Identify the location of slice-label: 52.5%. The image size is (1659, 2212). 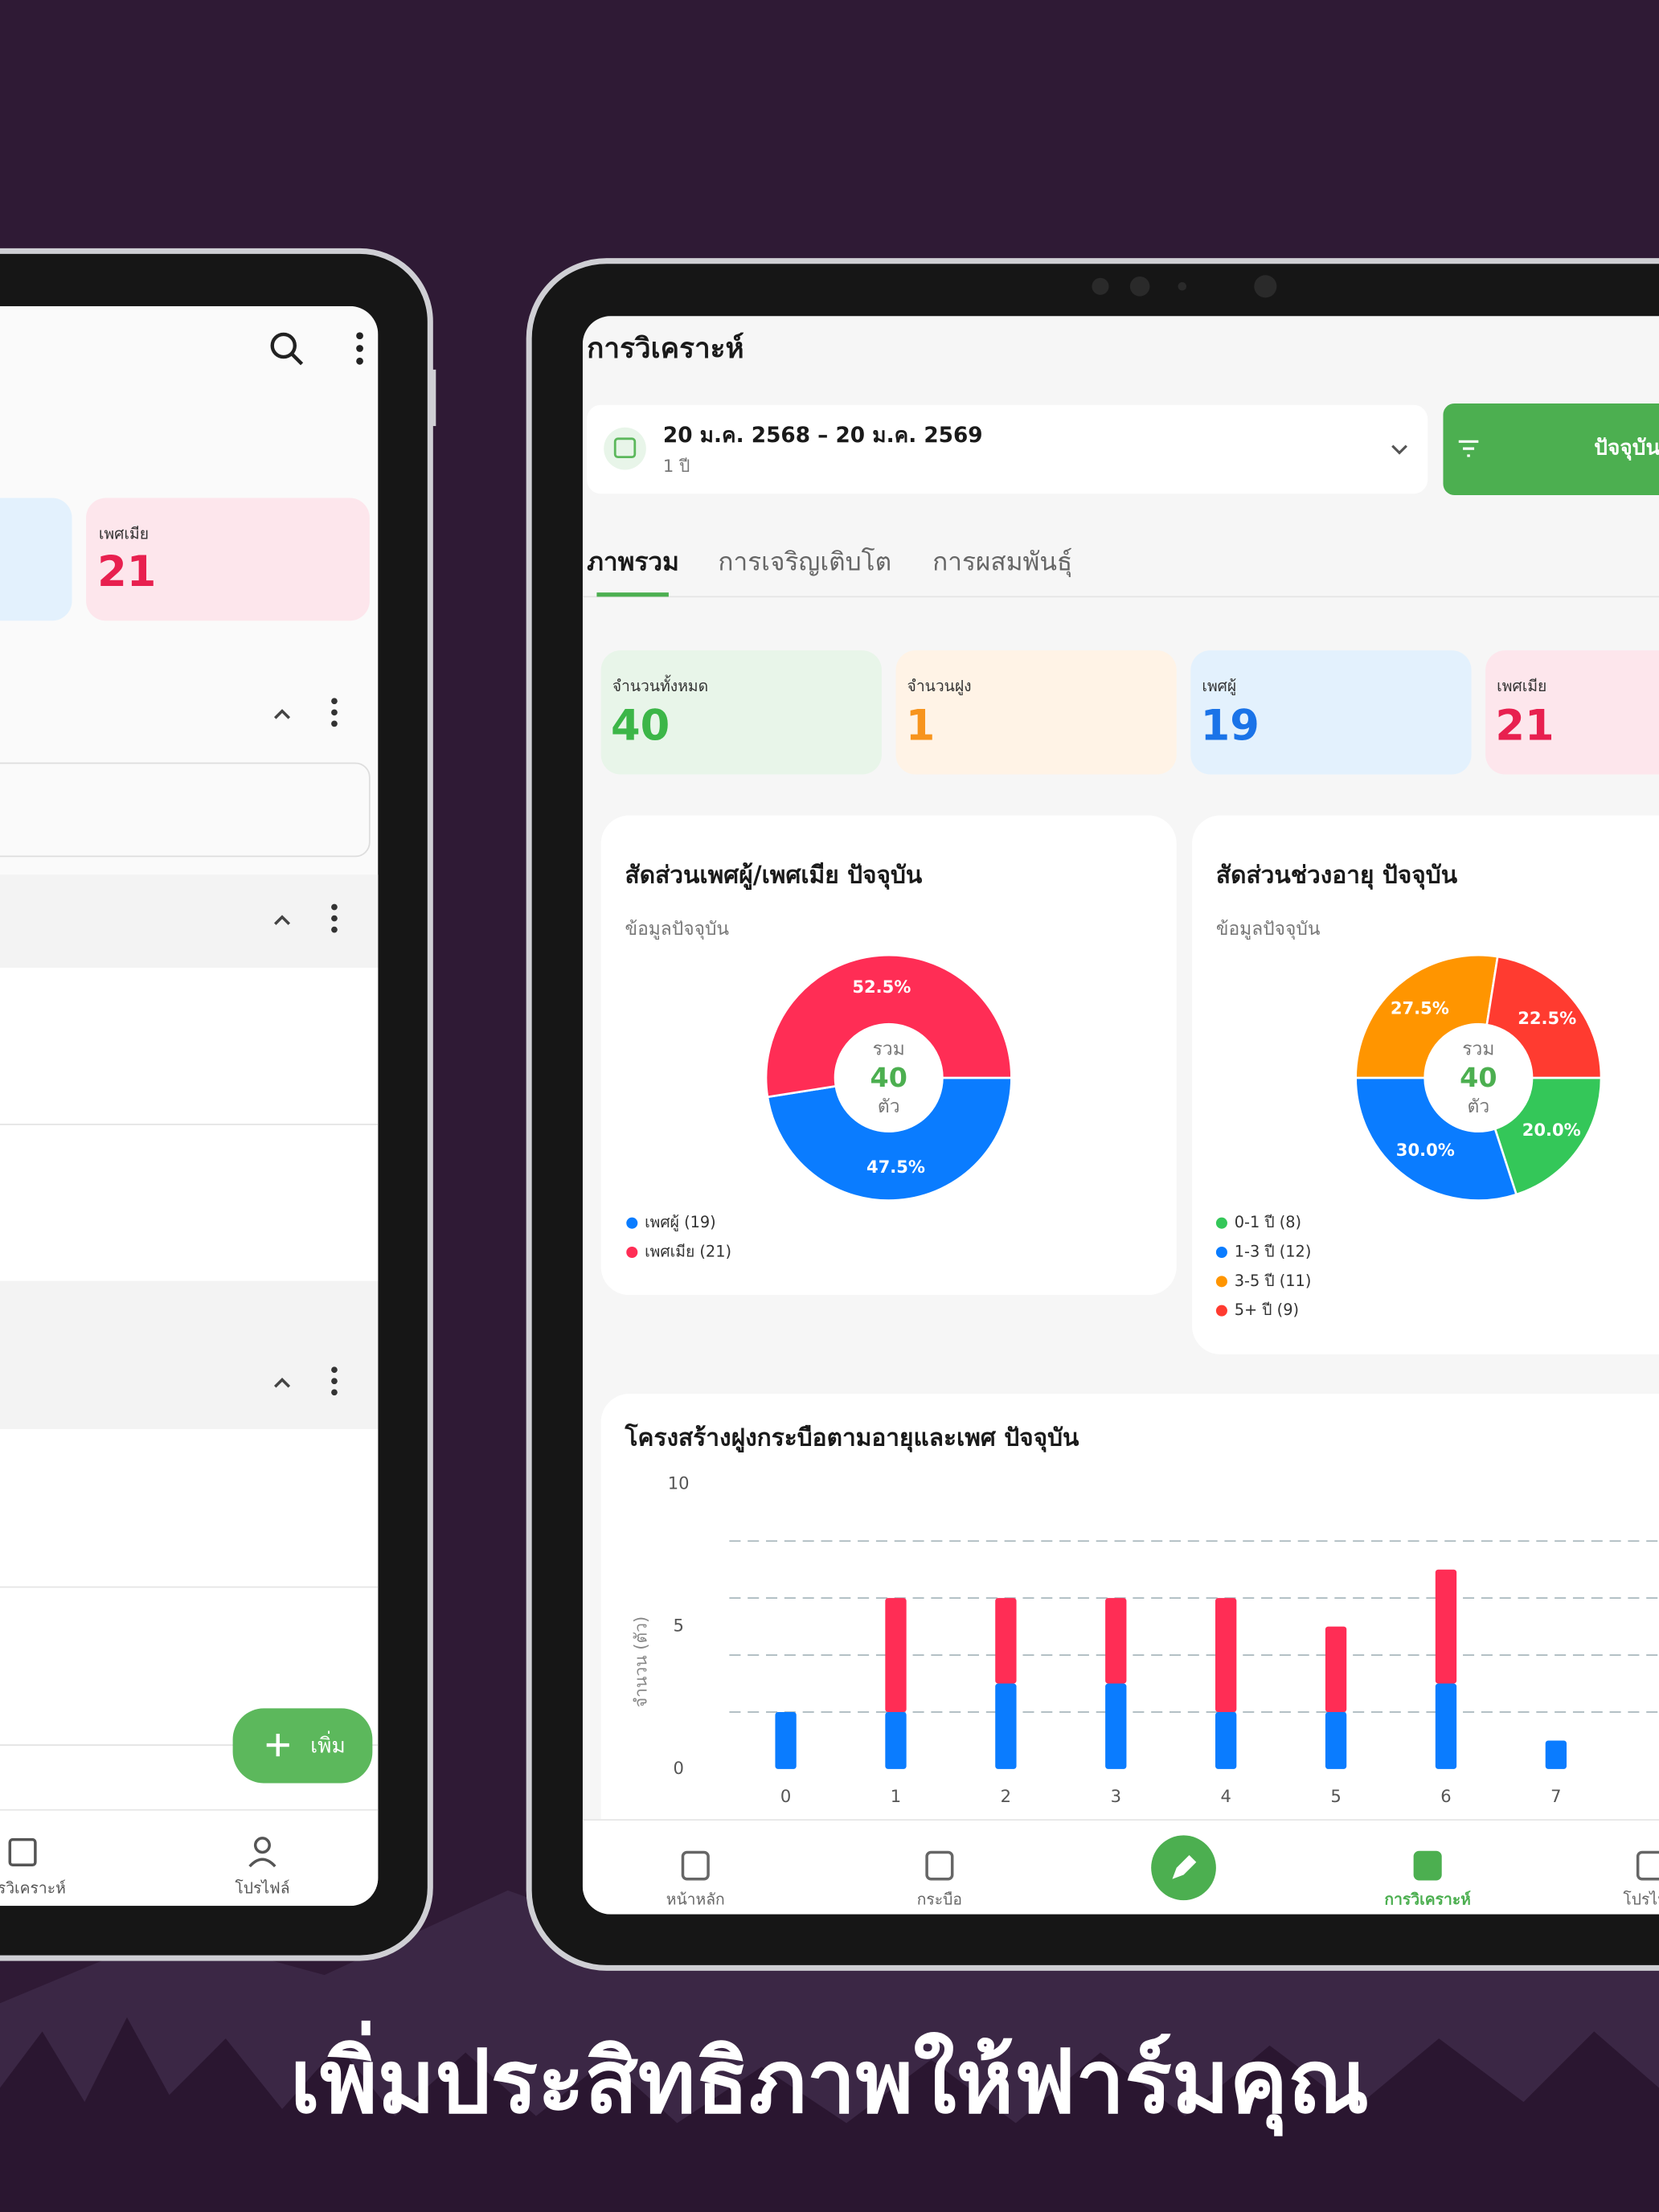
(882, 987).